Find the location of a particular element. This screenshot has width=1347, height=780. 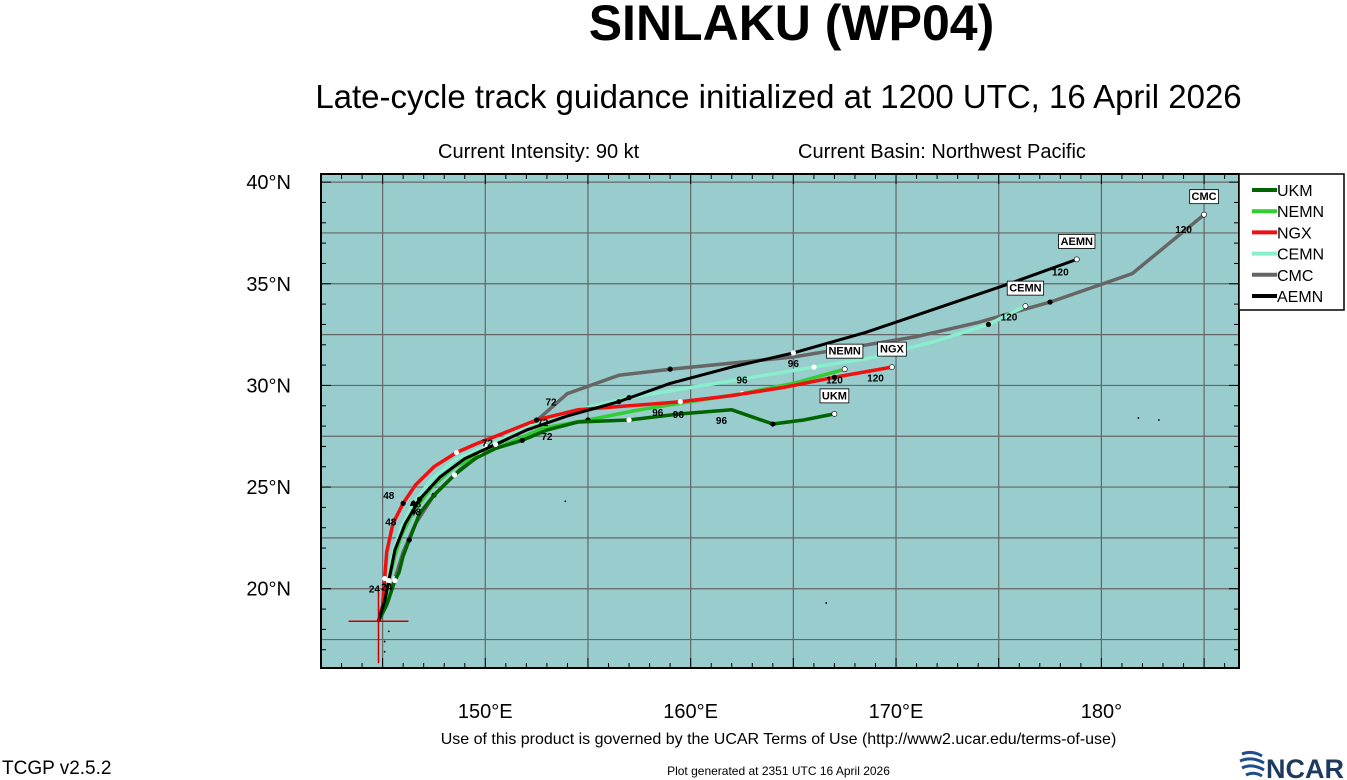

ncar-logo-icon is located at coordinates (1252, 764).